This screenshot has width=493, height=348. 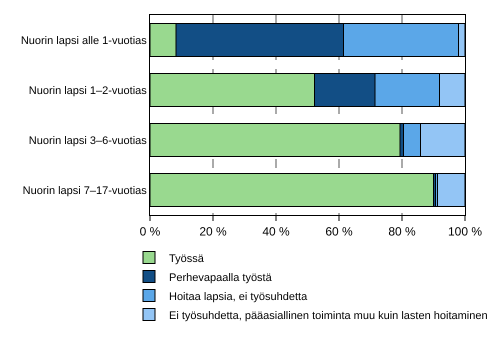 What do you see at coordinates (85, 190) in the screenshot?
I see `y-tick-label: Nuorin lapsi 7–17-vuotias` at bounding box center [85, 190].